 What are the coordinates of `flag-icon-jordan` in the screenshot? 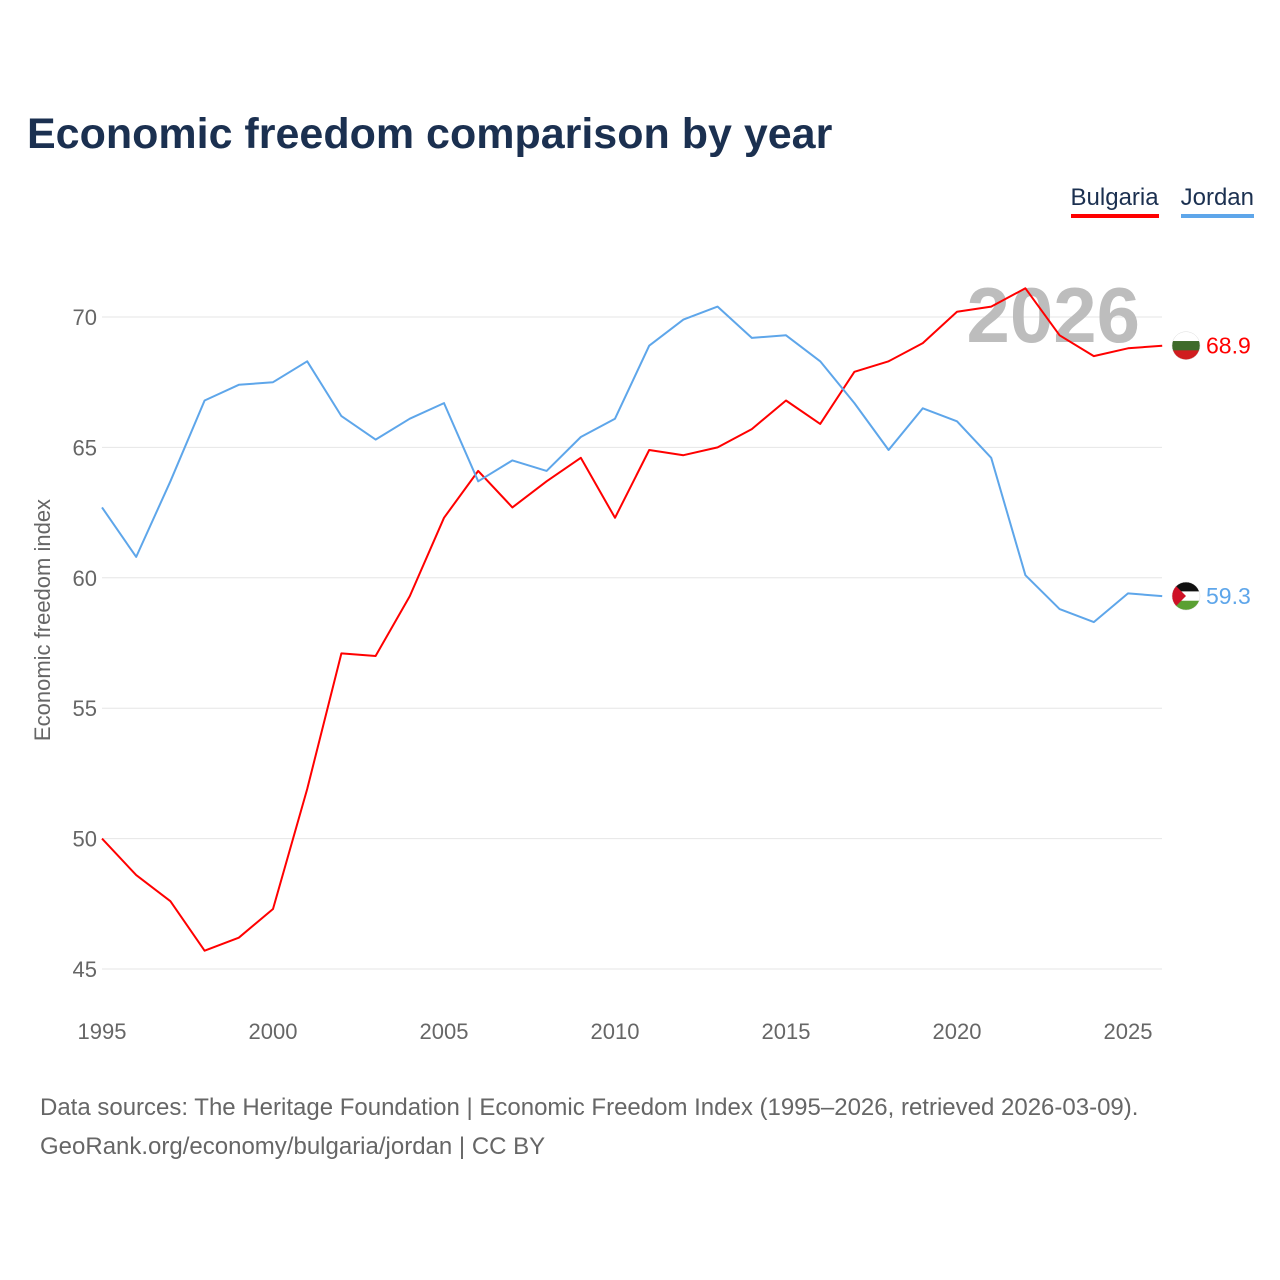 It's located at (1186, 596).